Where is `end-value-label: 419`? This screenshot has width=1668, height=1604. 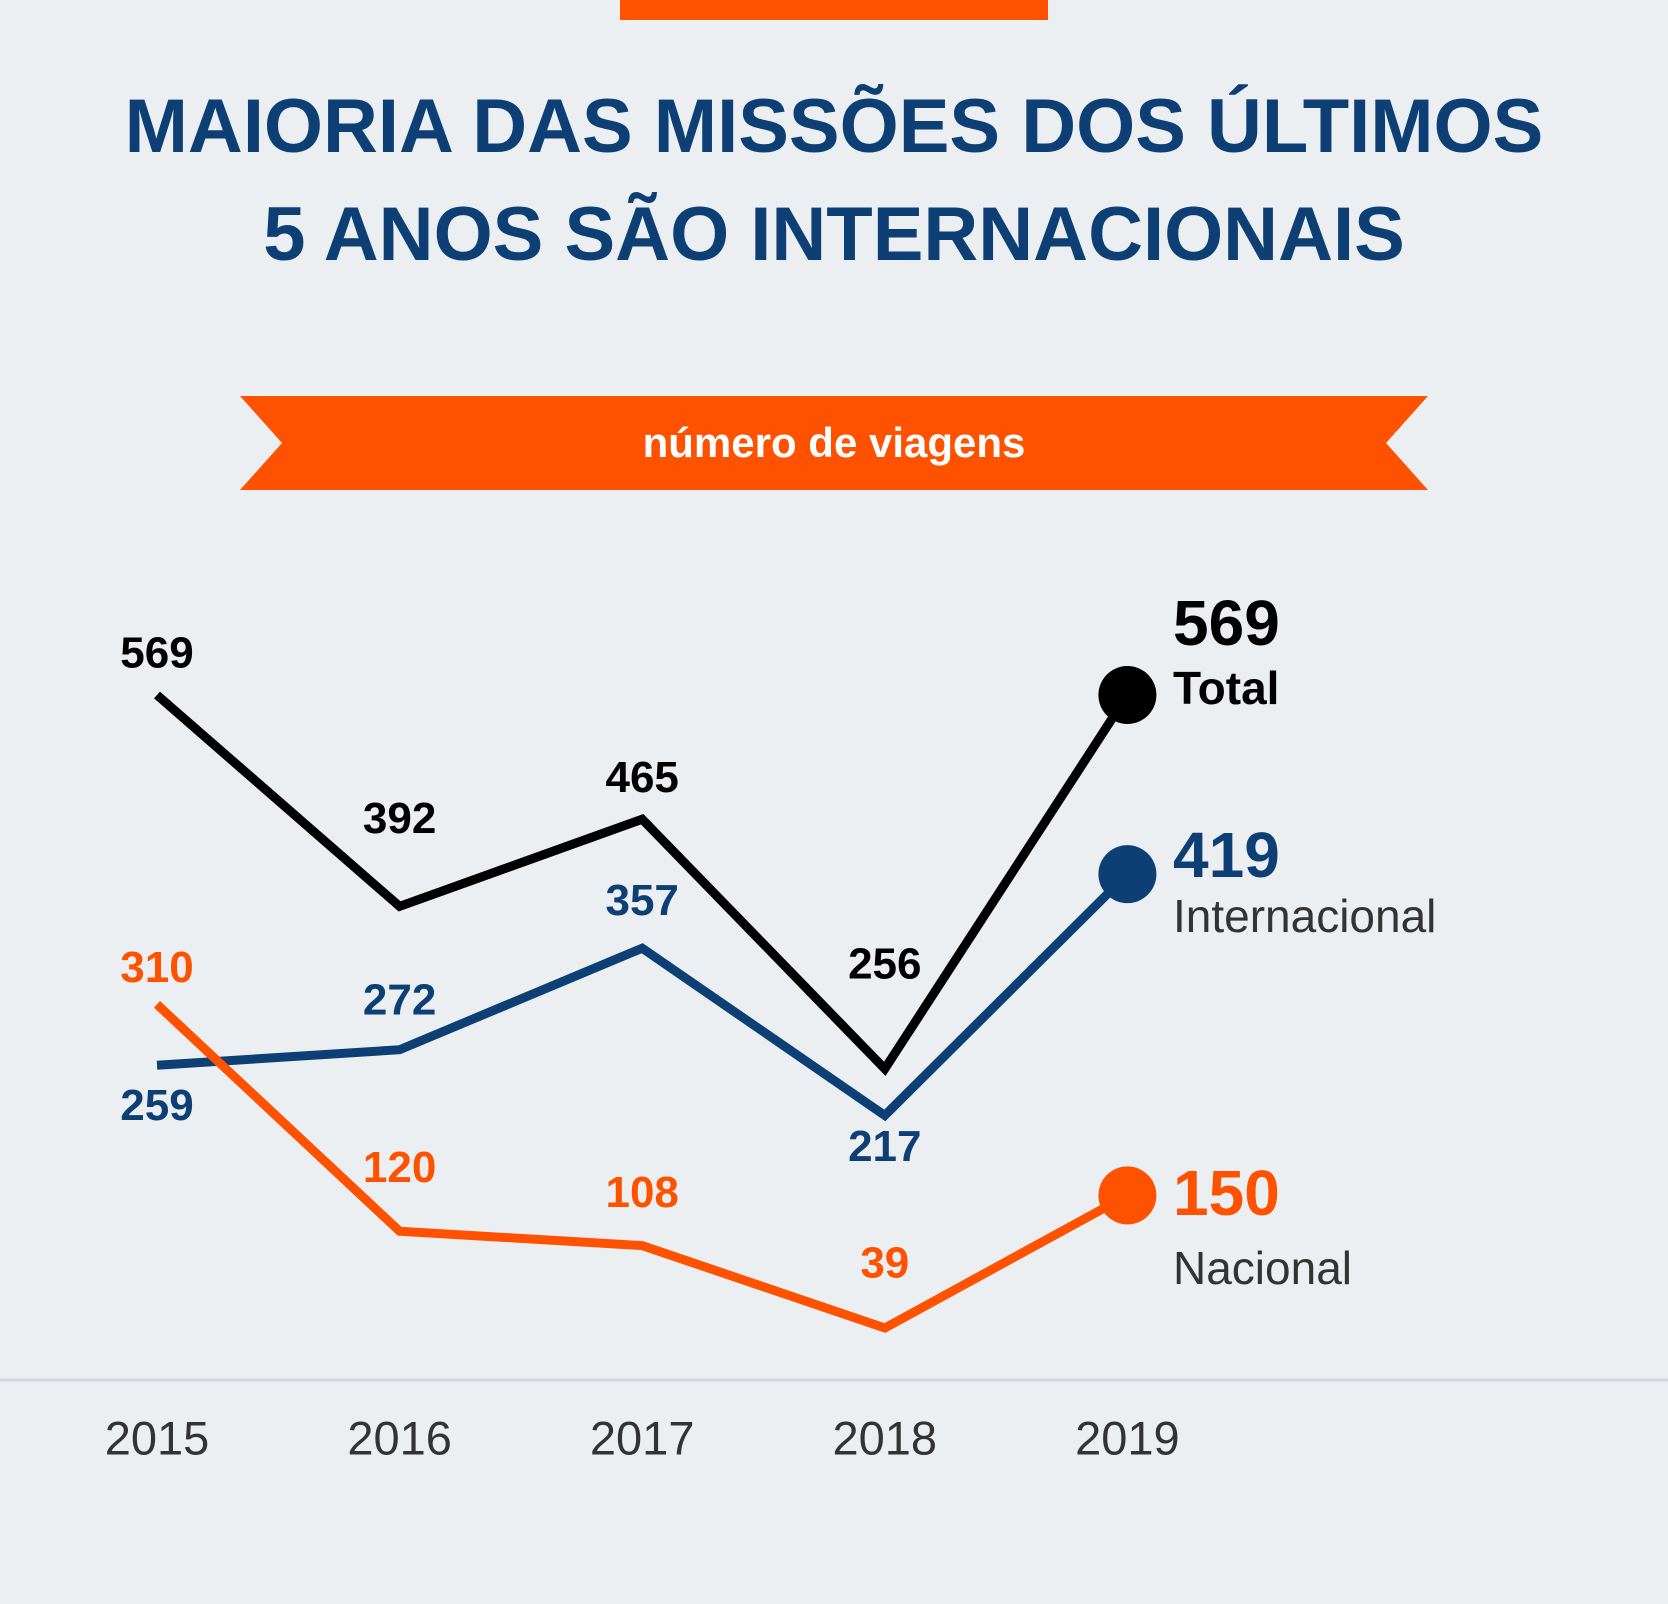 end-value-label: 419 is located at coordinates (1226, 855).